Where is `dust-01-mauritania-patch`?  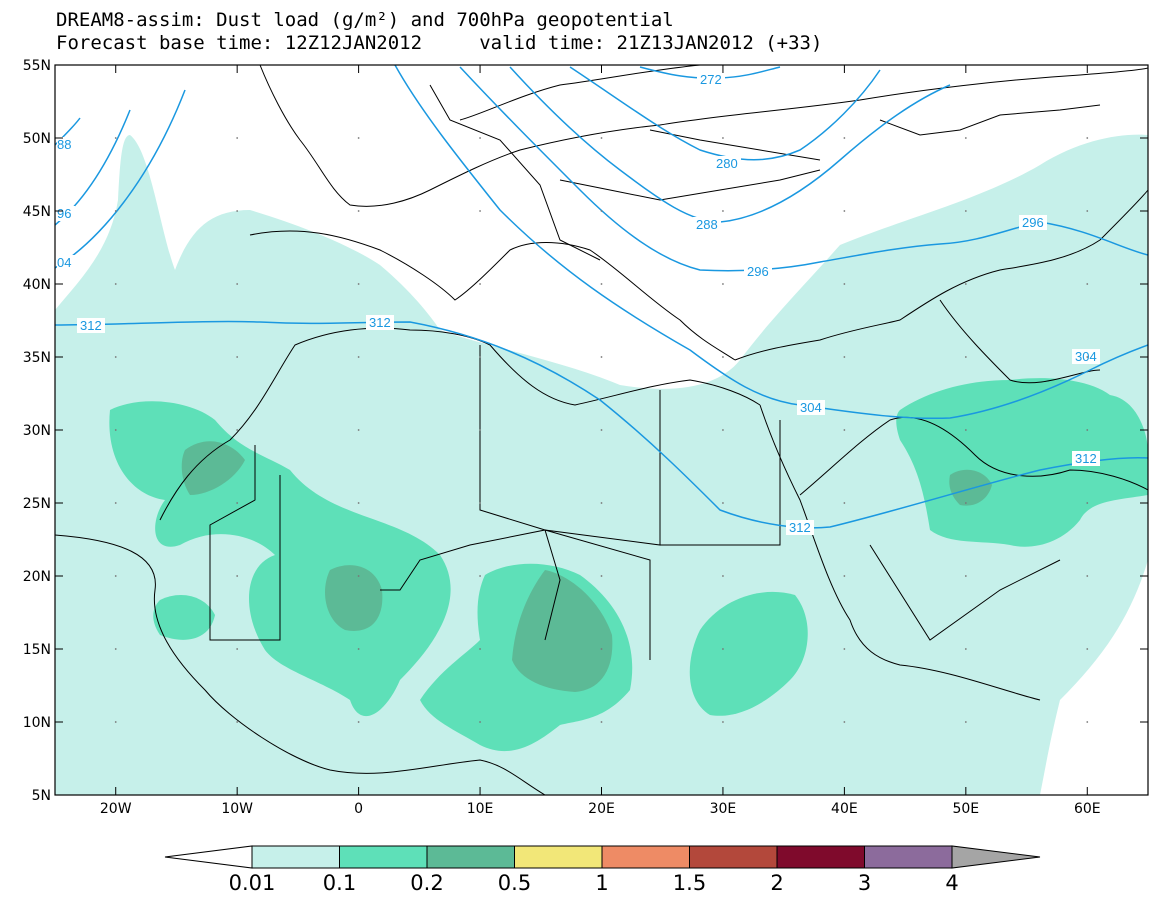 dust-01-mauritania-patch is located at coordinates (184, 617).